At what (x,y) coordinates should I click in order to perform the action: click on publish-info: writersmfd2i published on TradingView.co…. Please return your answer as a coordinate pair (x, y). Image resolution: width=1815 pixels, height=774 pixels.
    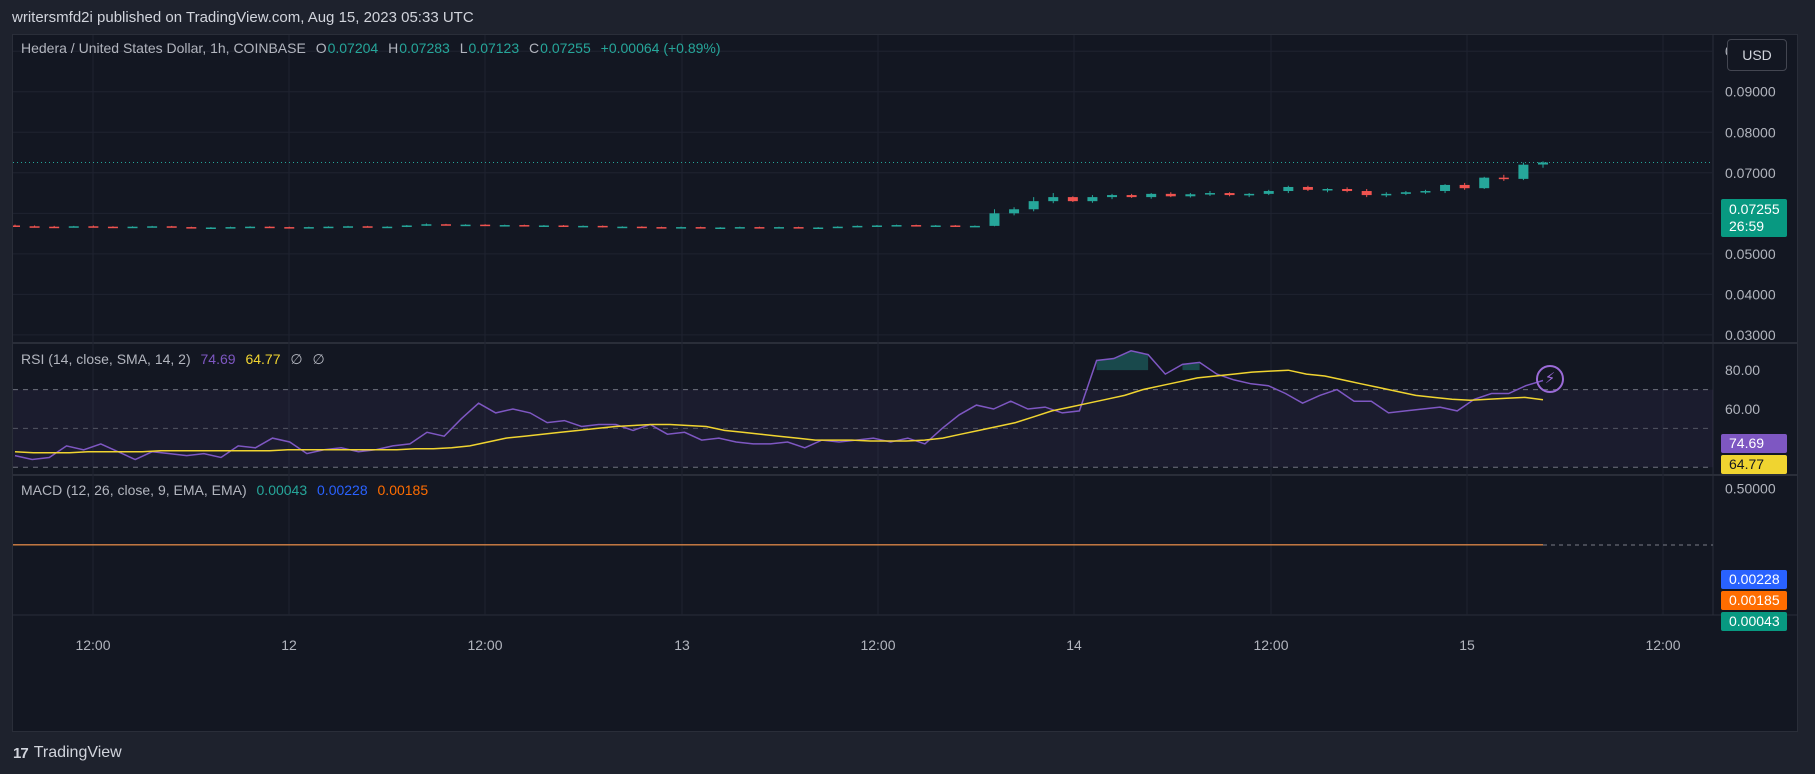
    Looking at the image, I should click on (243, 17).